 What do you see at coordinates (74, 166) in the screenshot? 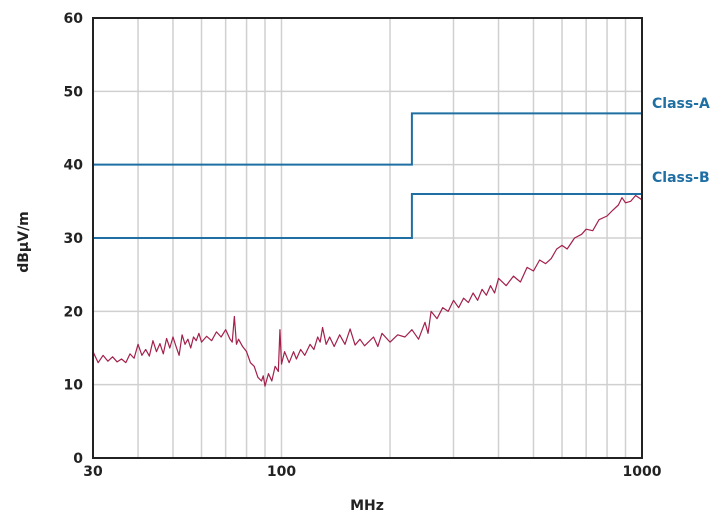
I see `y-tick-label: 40` at bounding box center [74, 166].